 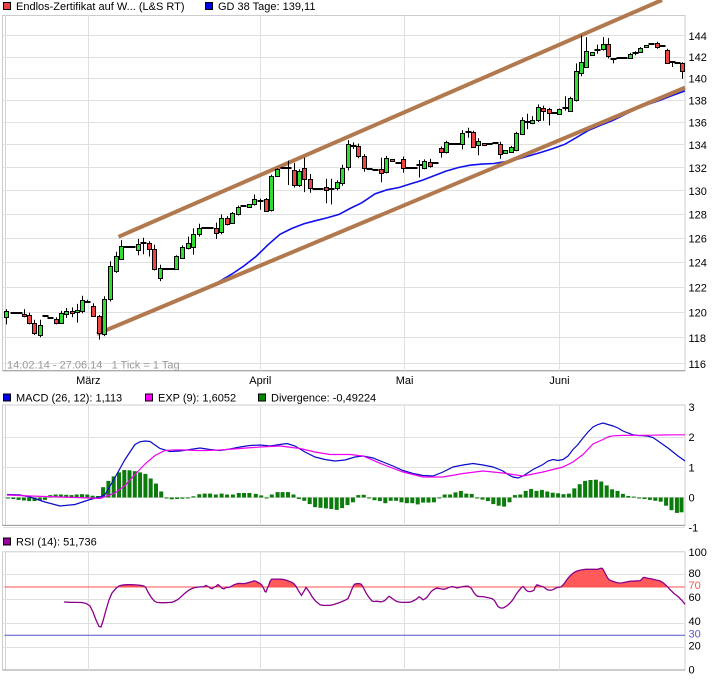 I want to click on svg-text: März, so click(x=88, y=381).